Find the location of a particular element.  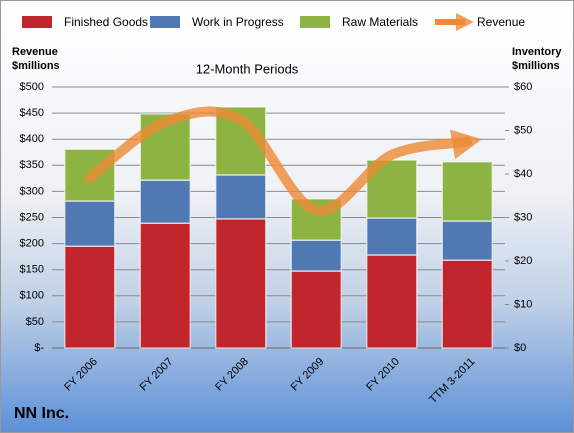

y2-tick-label: $20 is located at coordinates (523, 261).